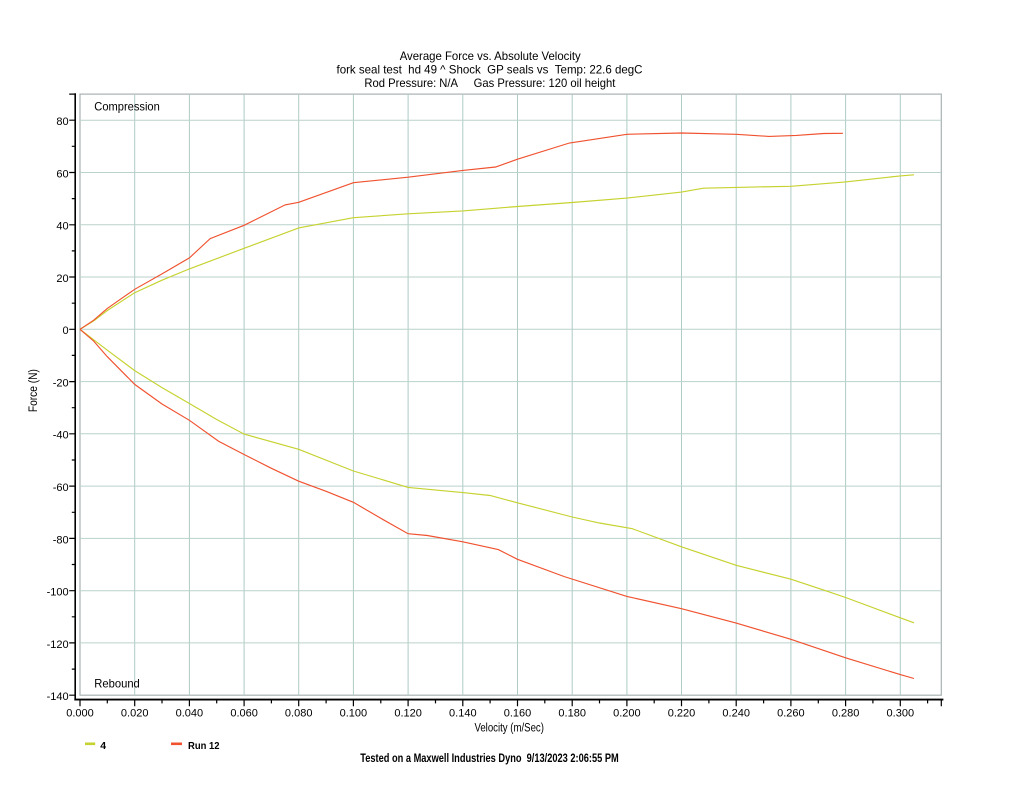  What do you see at coordinates (463, 713) in the screenshot?
I see `svg-text: 0.140` at bounding box center [463, 713].